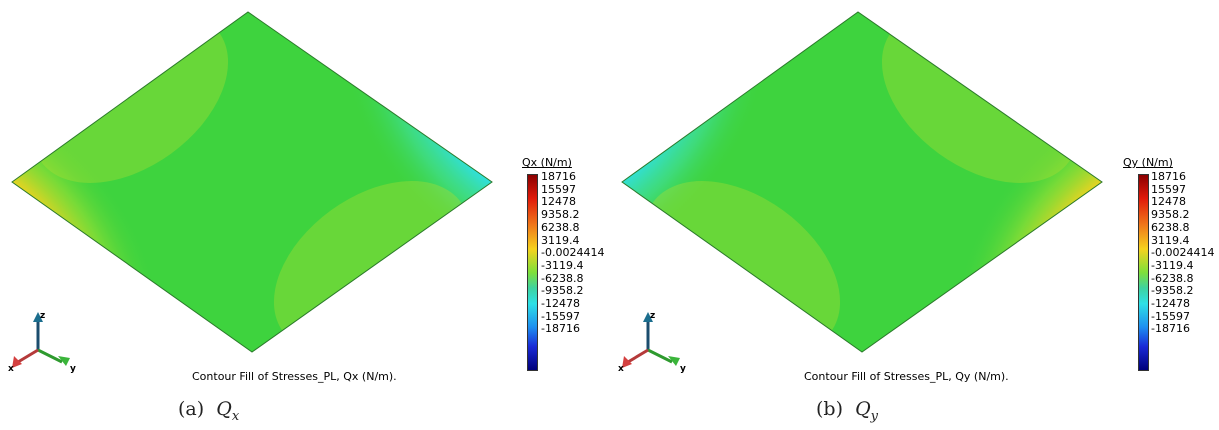  What do you see at coordinates (1148, 162) in the screenshot?
I see `legend-title: Qy (N/m)` at bounding box center [1148, 162].